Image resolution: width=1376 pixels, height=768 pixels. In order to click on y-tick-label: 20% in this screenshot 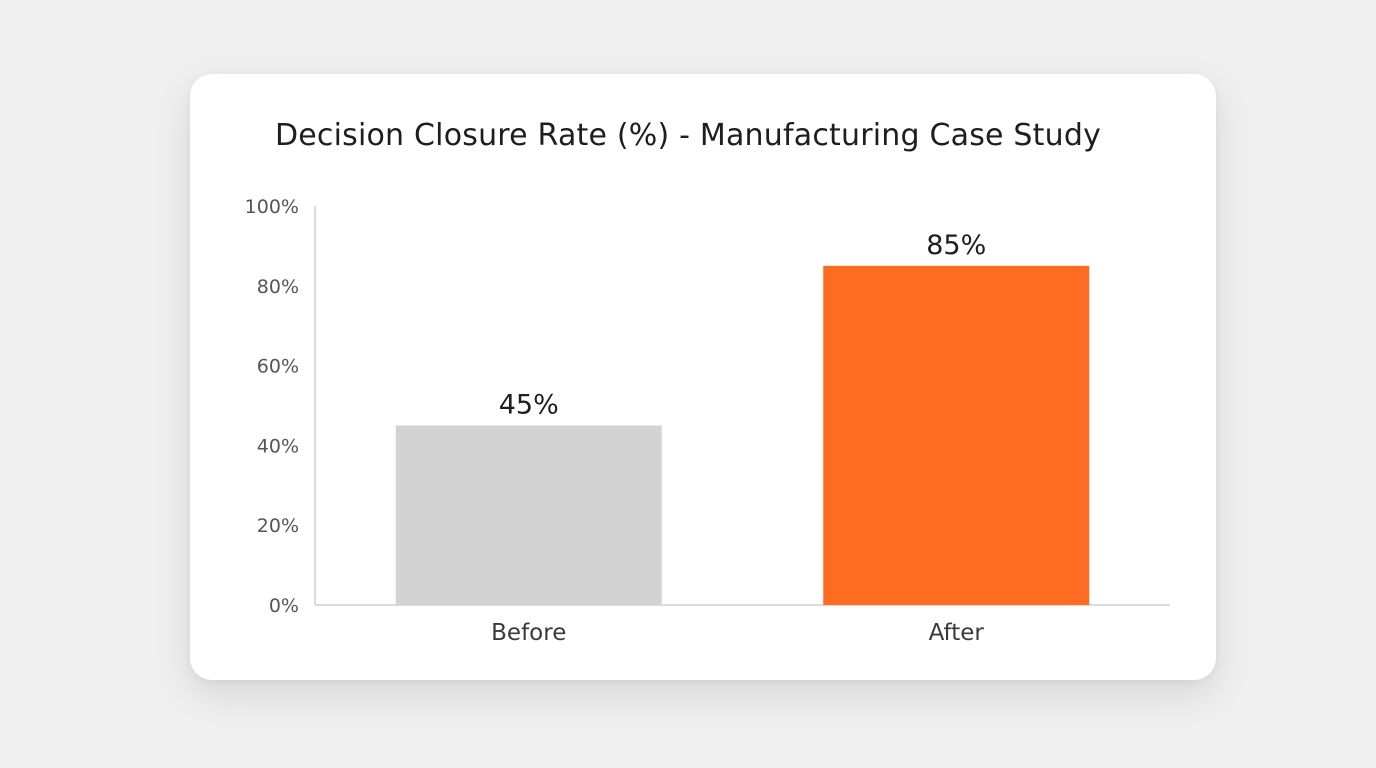, I will do `click(278, 526)`.